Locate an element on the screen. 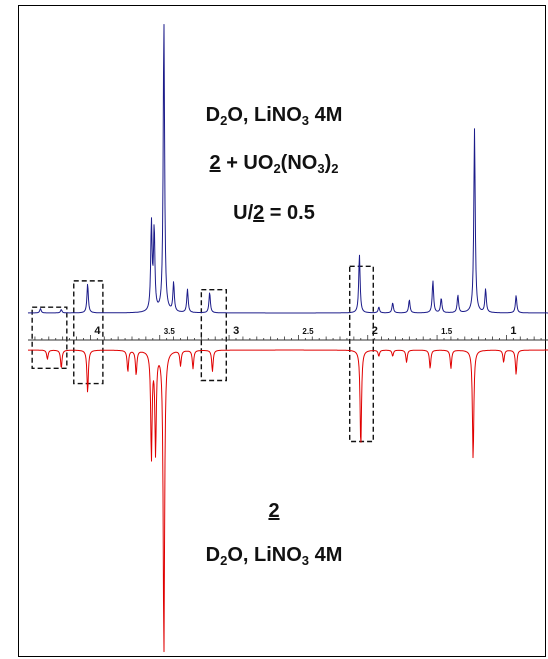  top-l2-c-sub: 3 is located at coordinates (321, 168).